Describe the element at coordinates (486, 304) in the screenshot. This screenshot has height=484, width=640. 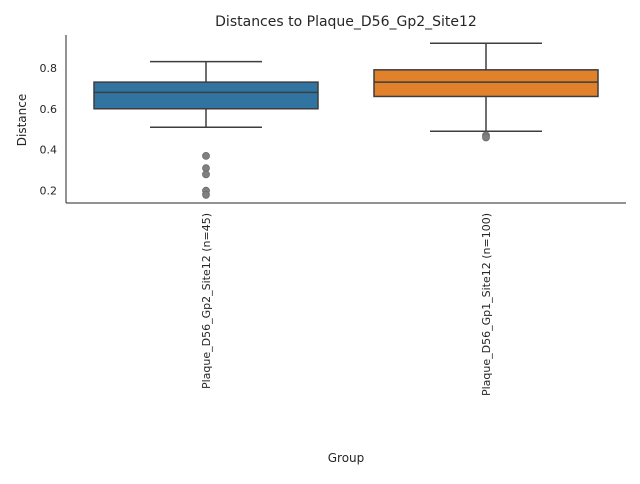
I see `x-tick-label: Plaque_D56_Gp1_Site12 (n=100)` at that location.